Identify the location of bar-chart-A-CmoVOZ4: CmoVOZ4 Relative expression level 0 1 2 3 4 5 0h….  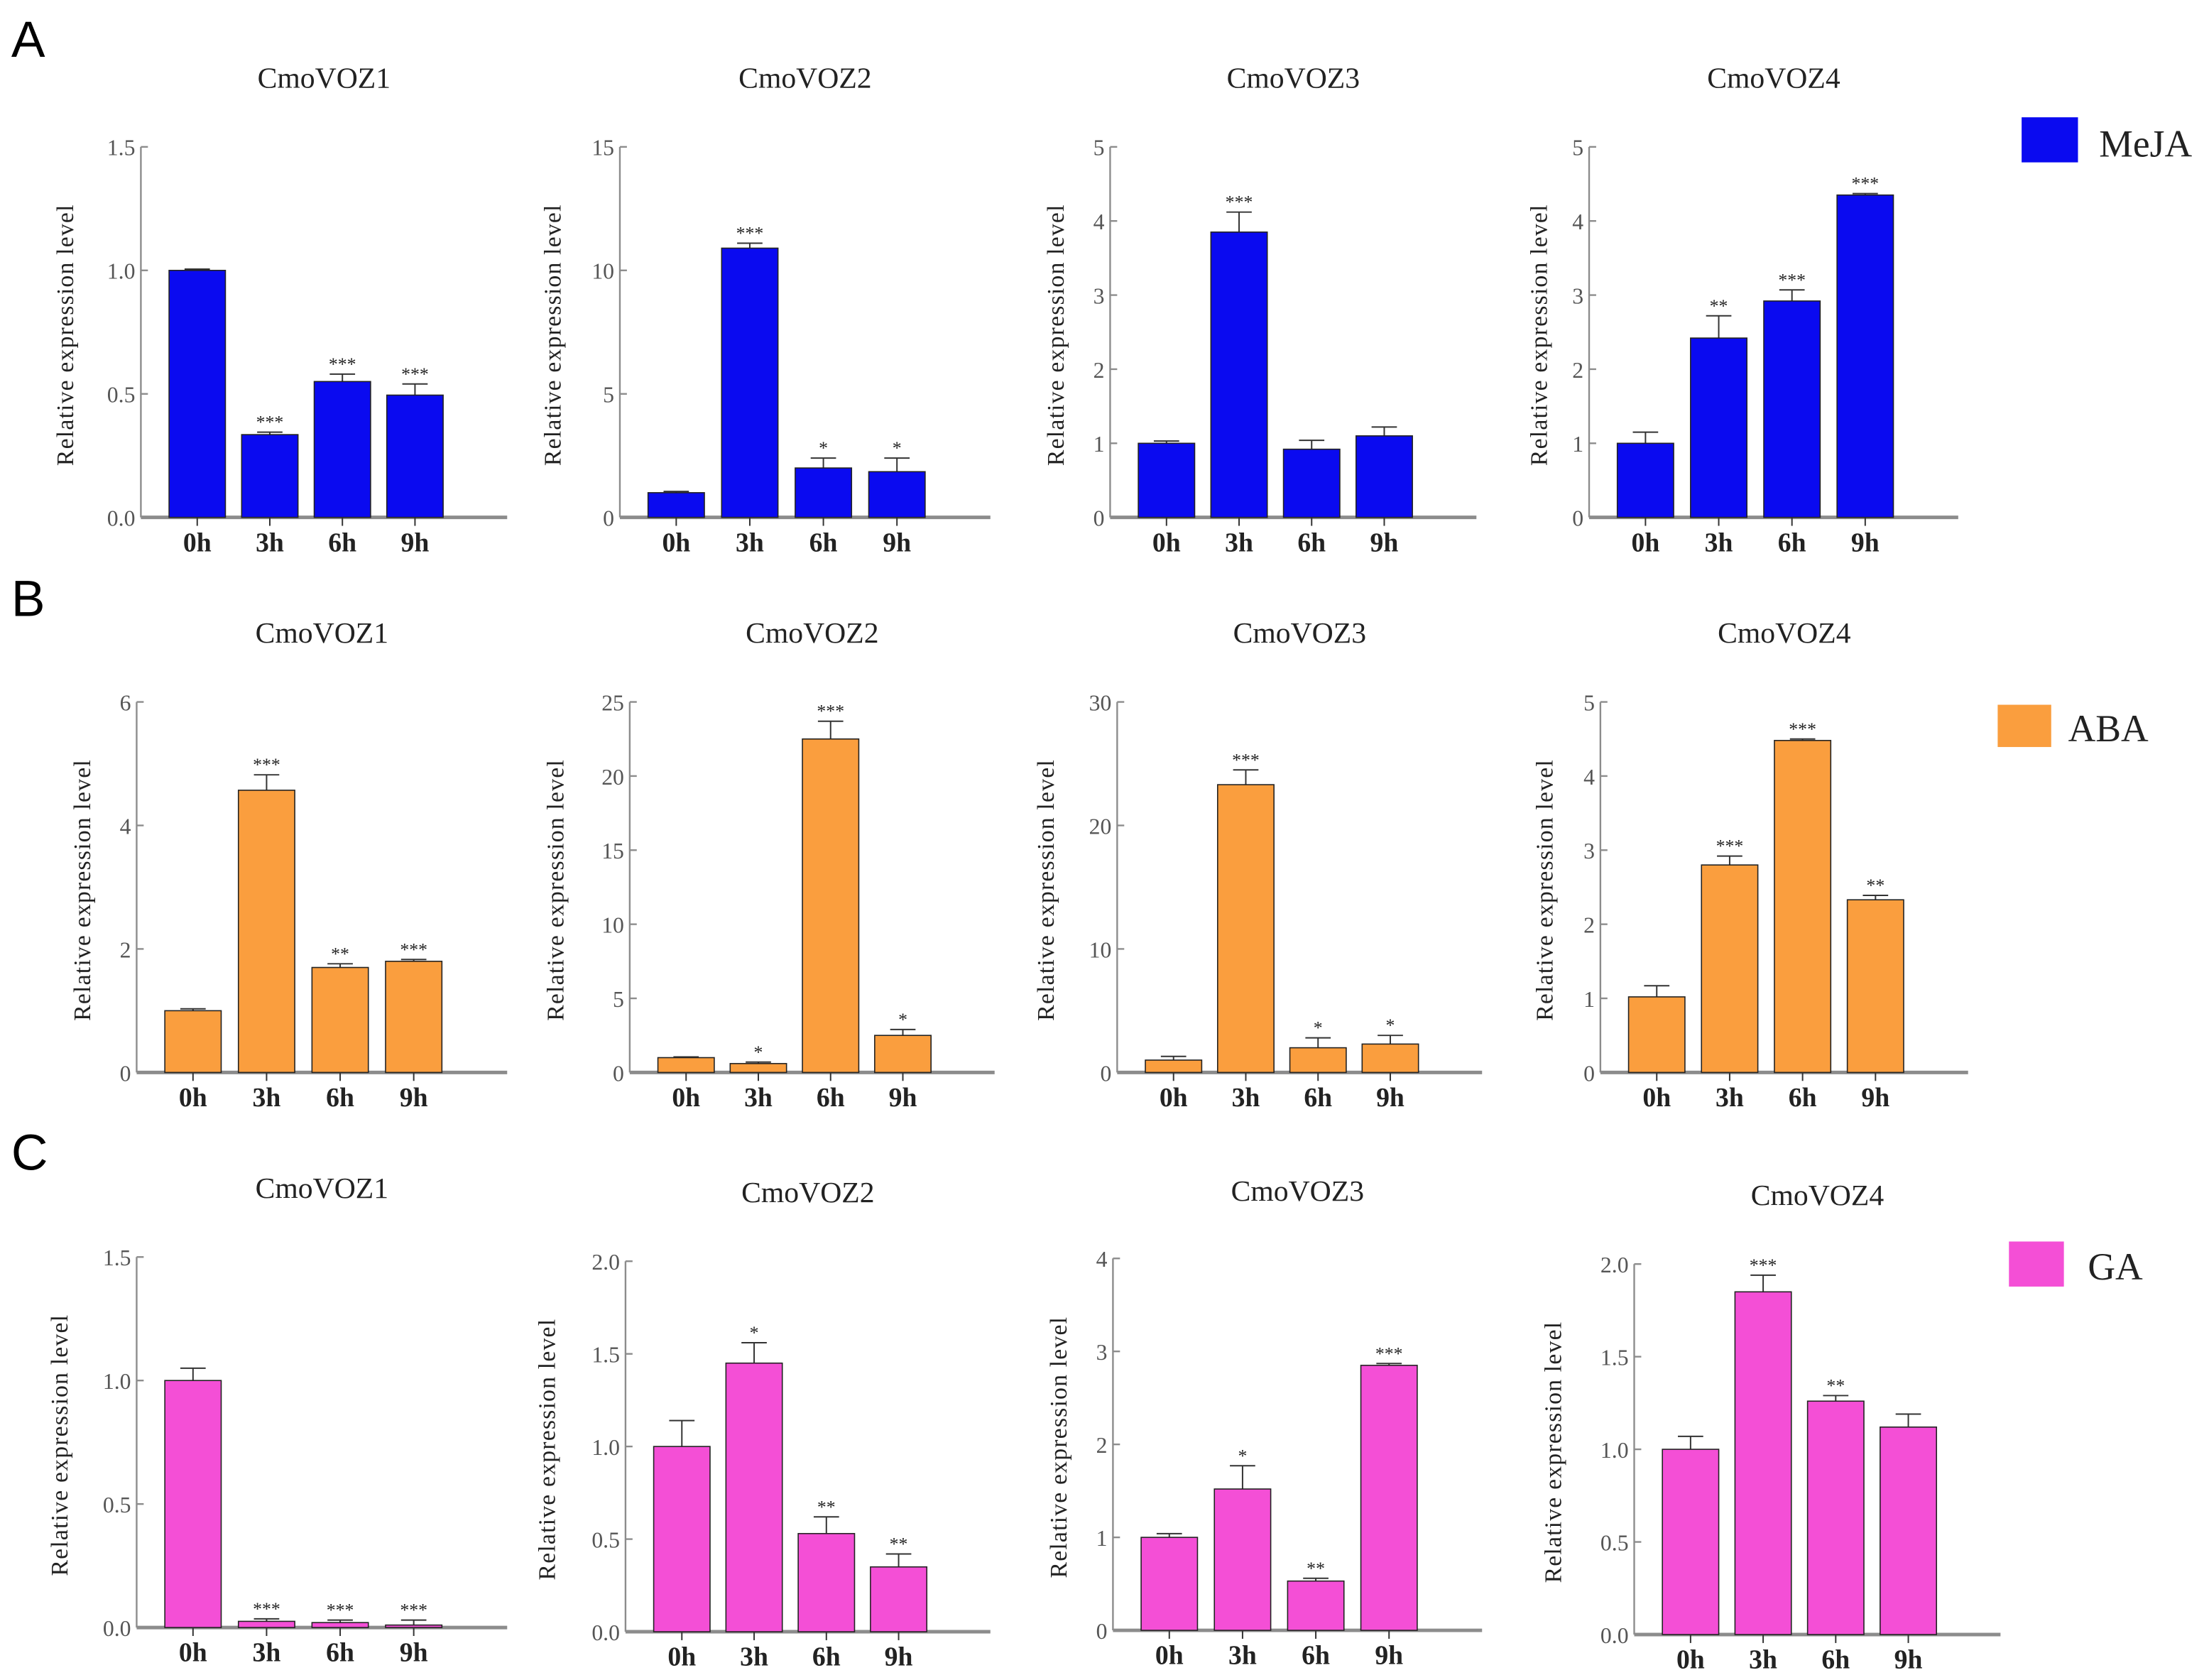
(1742, 309).